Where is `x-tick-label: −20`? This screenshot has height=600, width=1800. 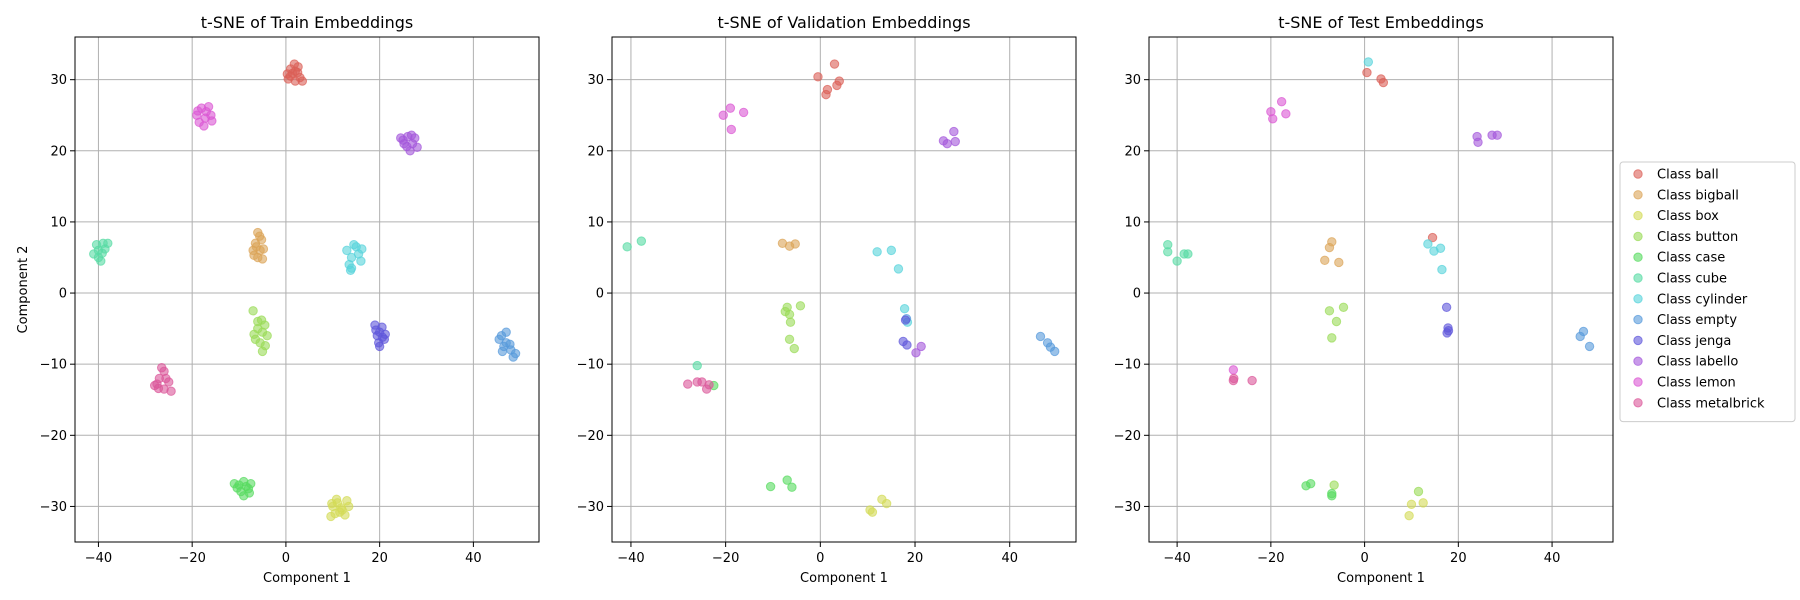
x-tick-label: −20 is located at coordinates (191, 558).